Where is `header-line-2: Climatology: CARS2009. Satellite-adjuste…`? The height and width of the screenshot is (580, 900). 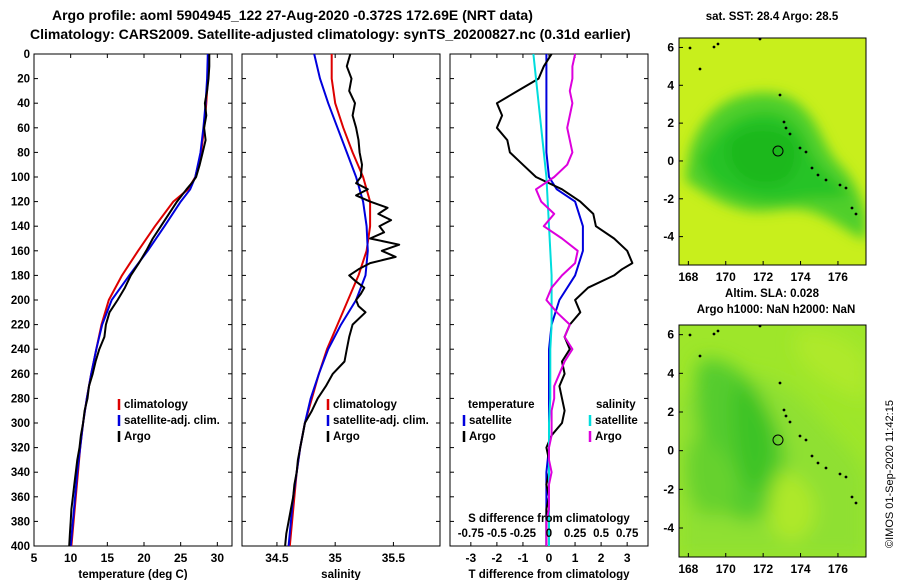 header-line-2: Climatology: CARS2009. Satellite-adjuste… is located at coordinates (330, 34).